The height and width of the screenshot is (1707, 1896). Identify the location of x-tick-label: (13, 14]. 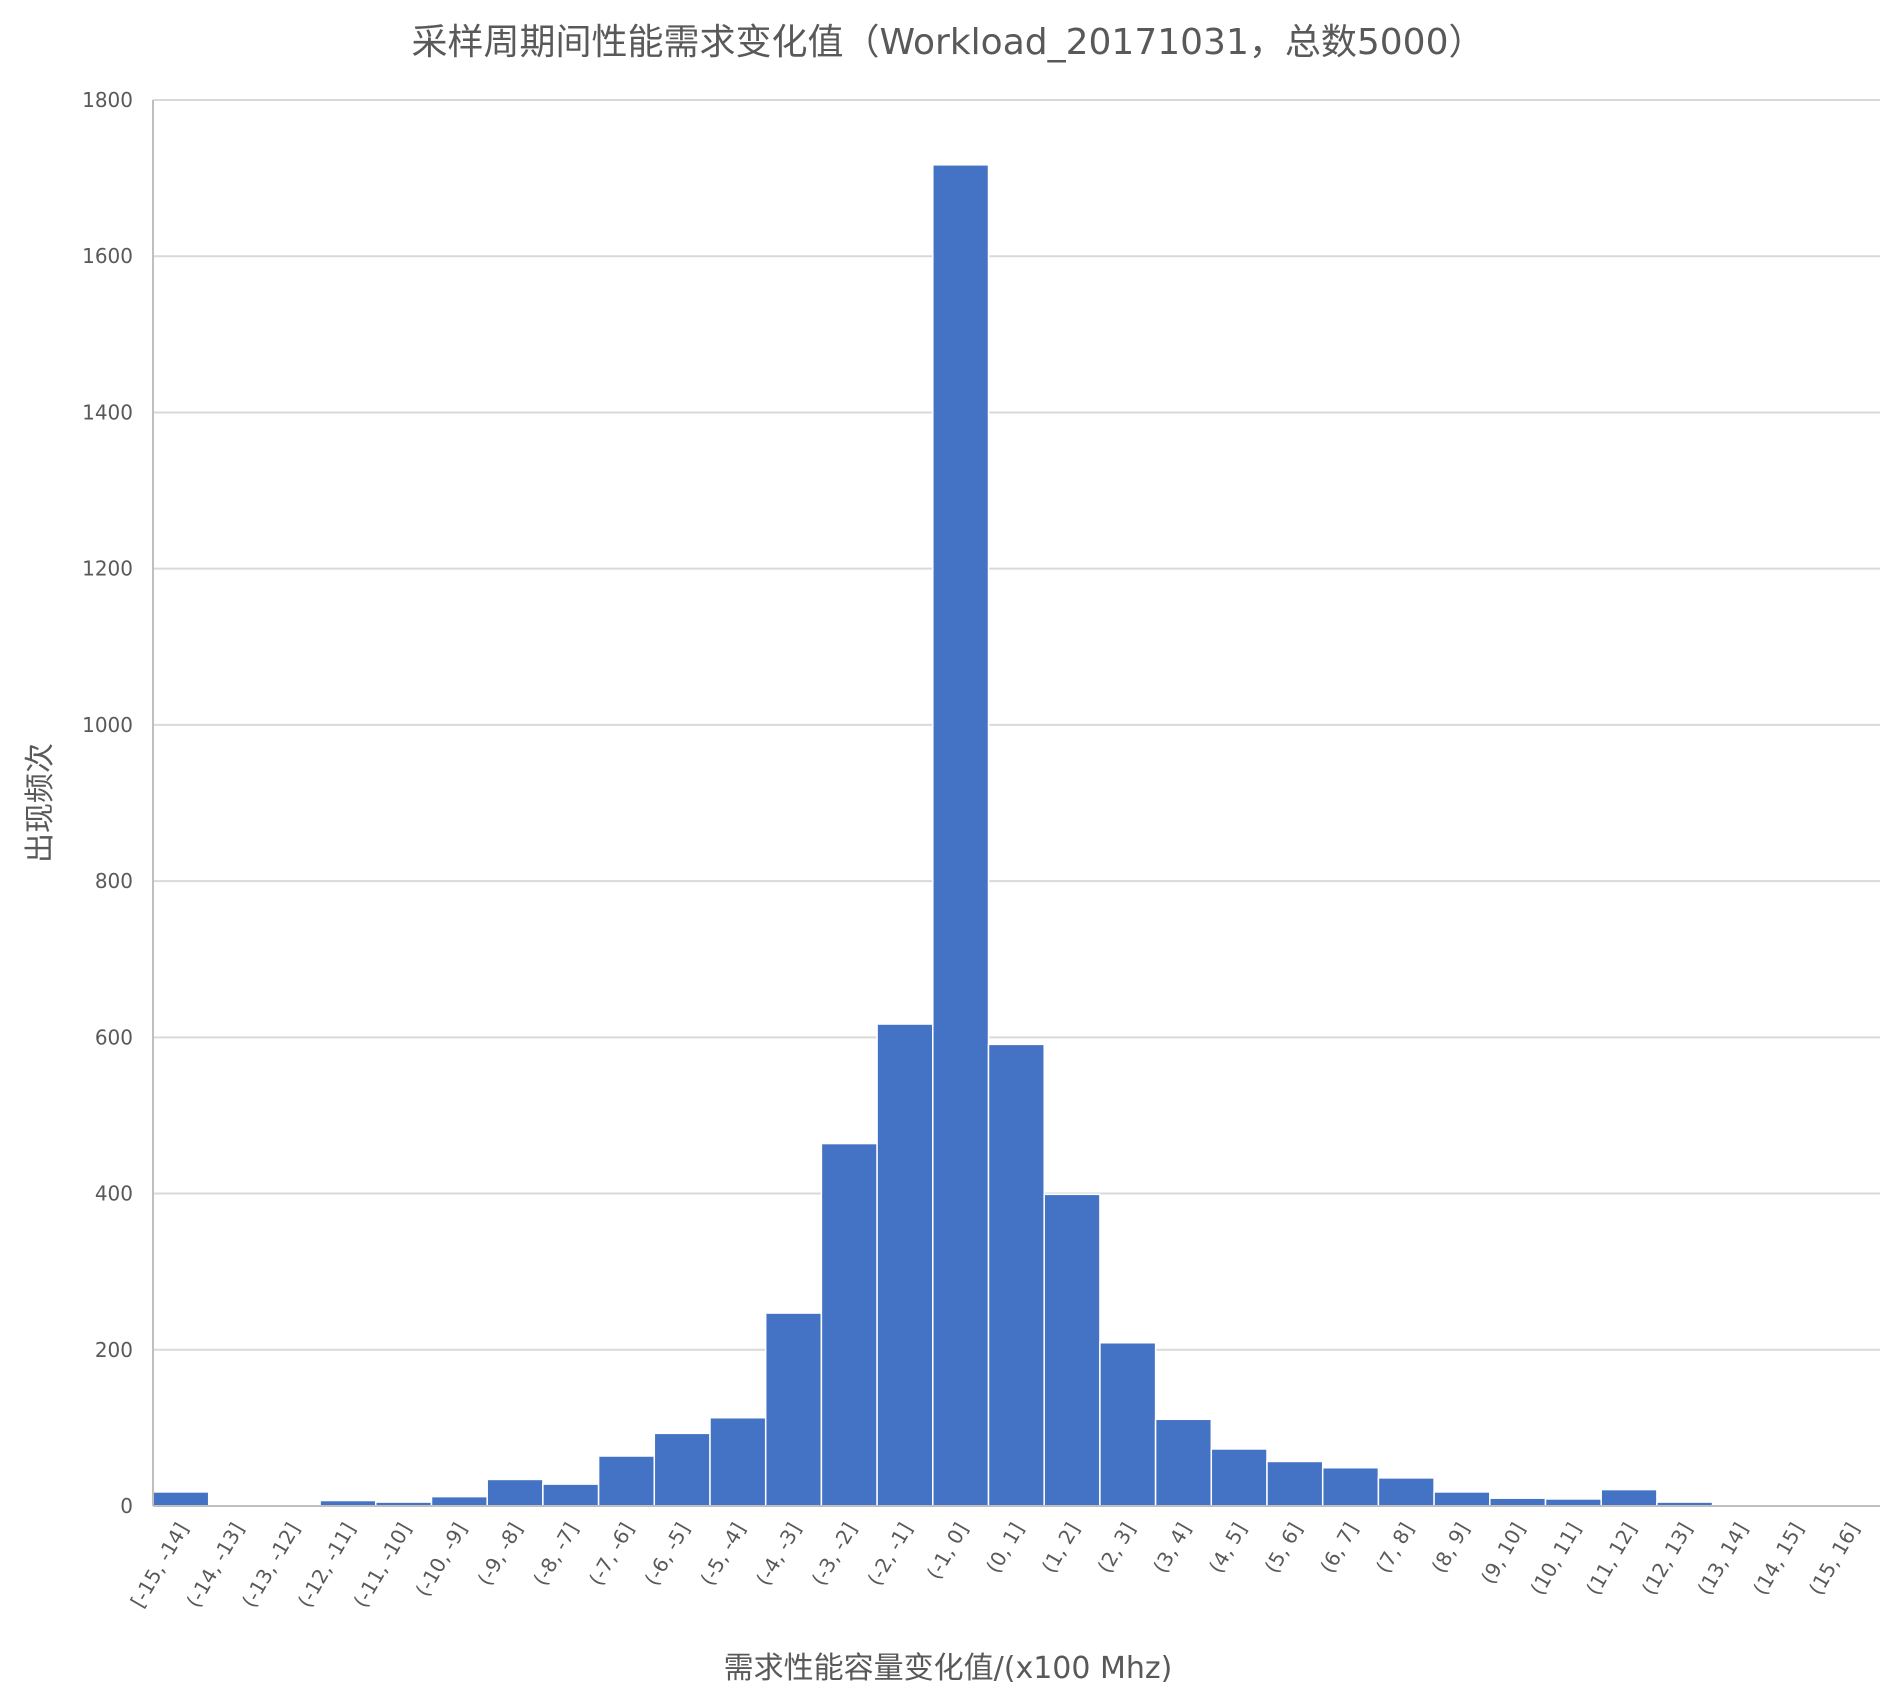
(1722, 1559).